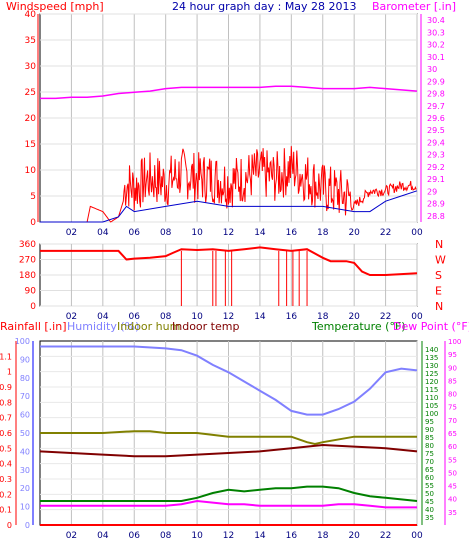 This screenshot has width=469, height=555. Describe the element at coordinates (25, 433) in the screenshot. I see `humidity-y-tick: 50` at that location.